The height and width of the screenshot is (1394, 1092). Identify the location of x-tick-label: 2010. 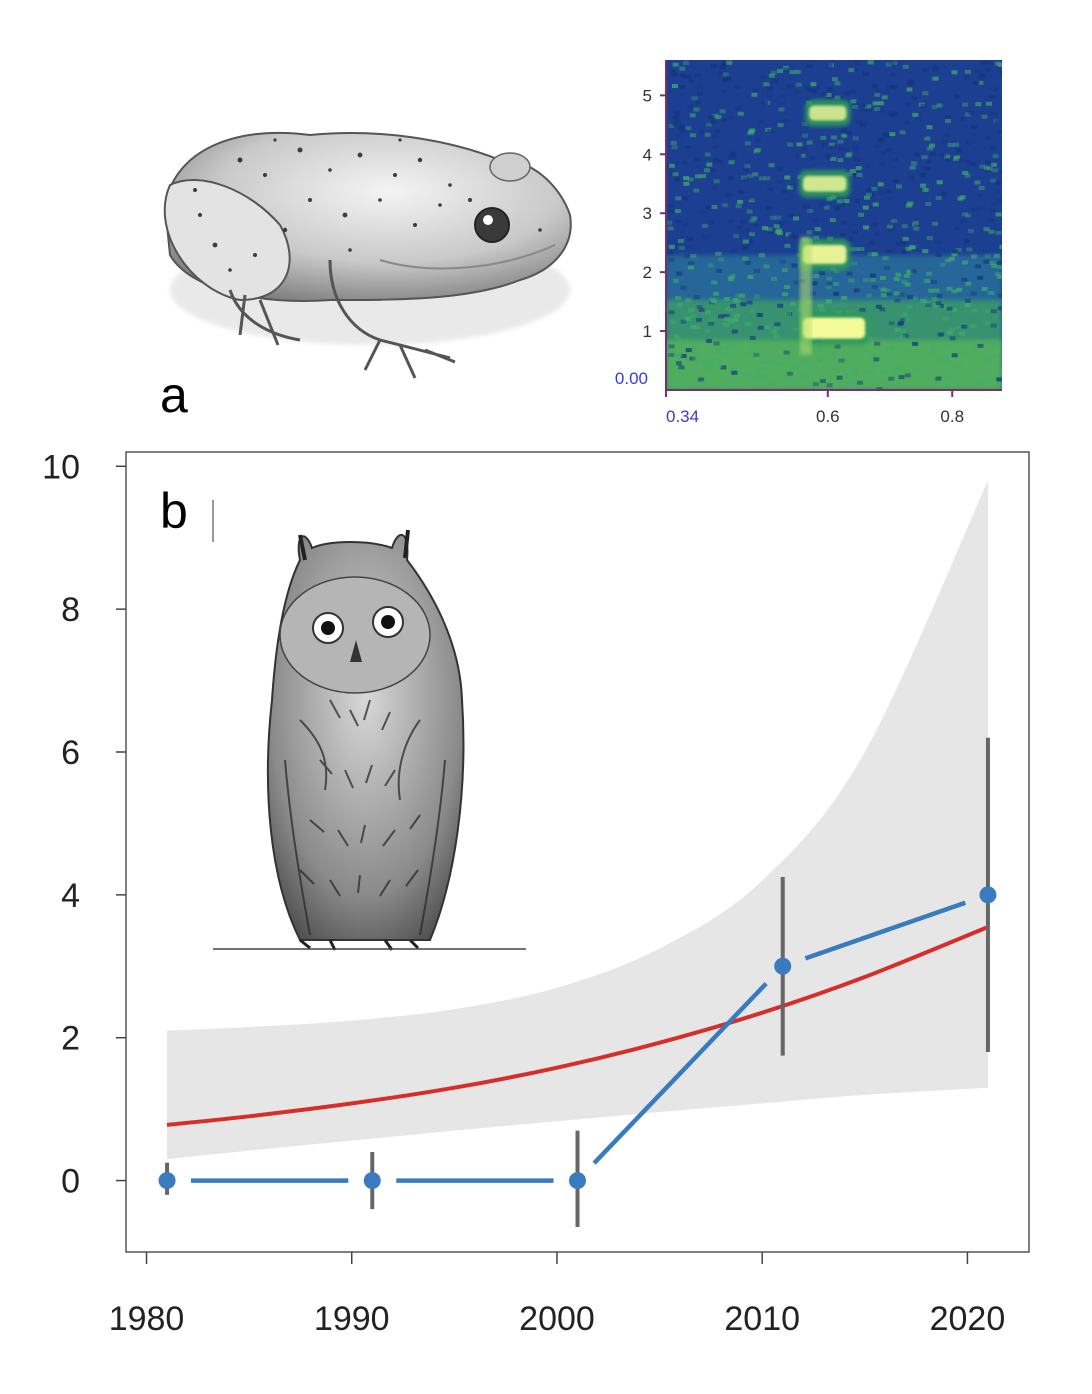
(762, 1319).